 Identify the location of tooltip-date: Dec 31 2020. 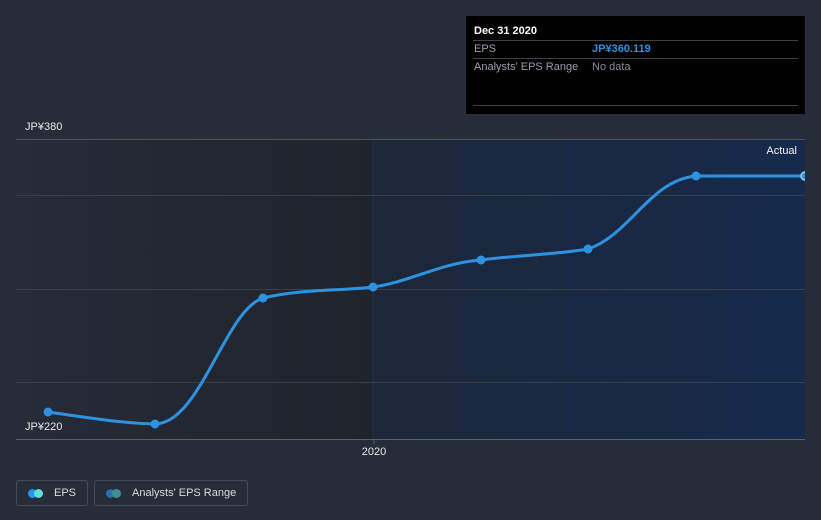
(505, 31).